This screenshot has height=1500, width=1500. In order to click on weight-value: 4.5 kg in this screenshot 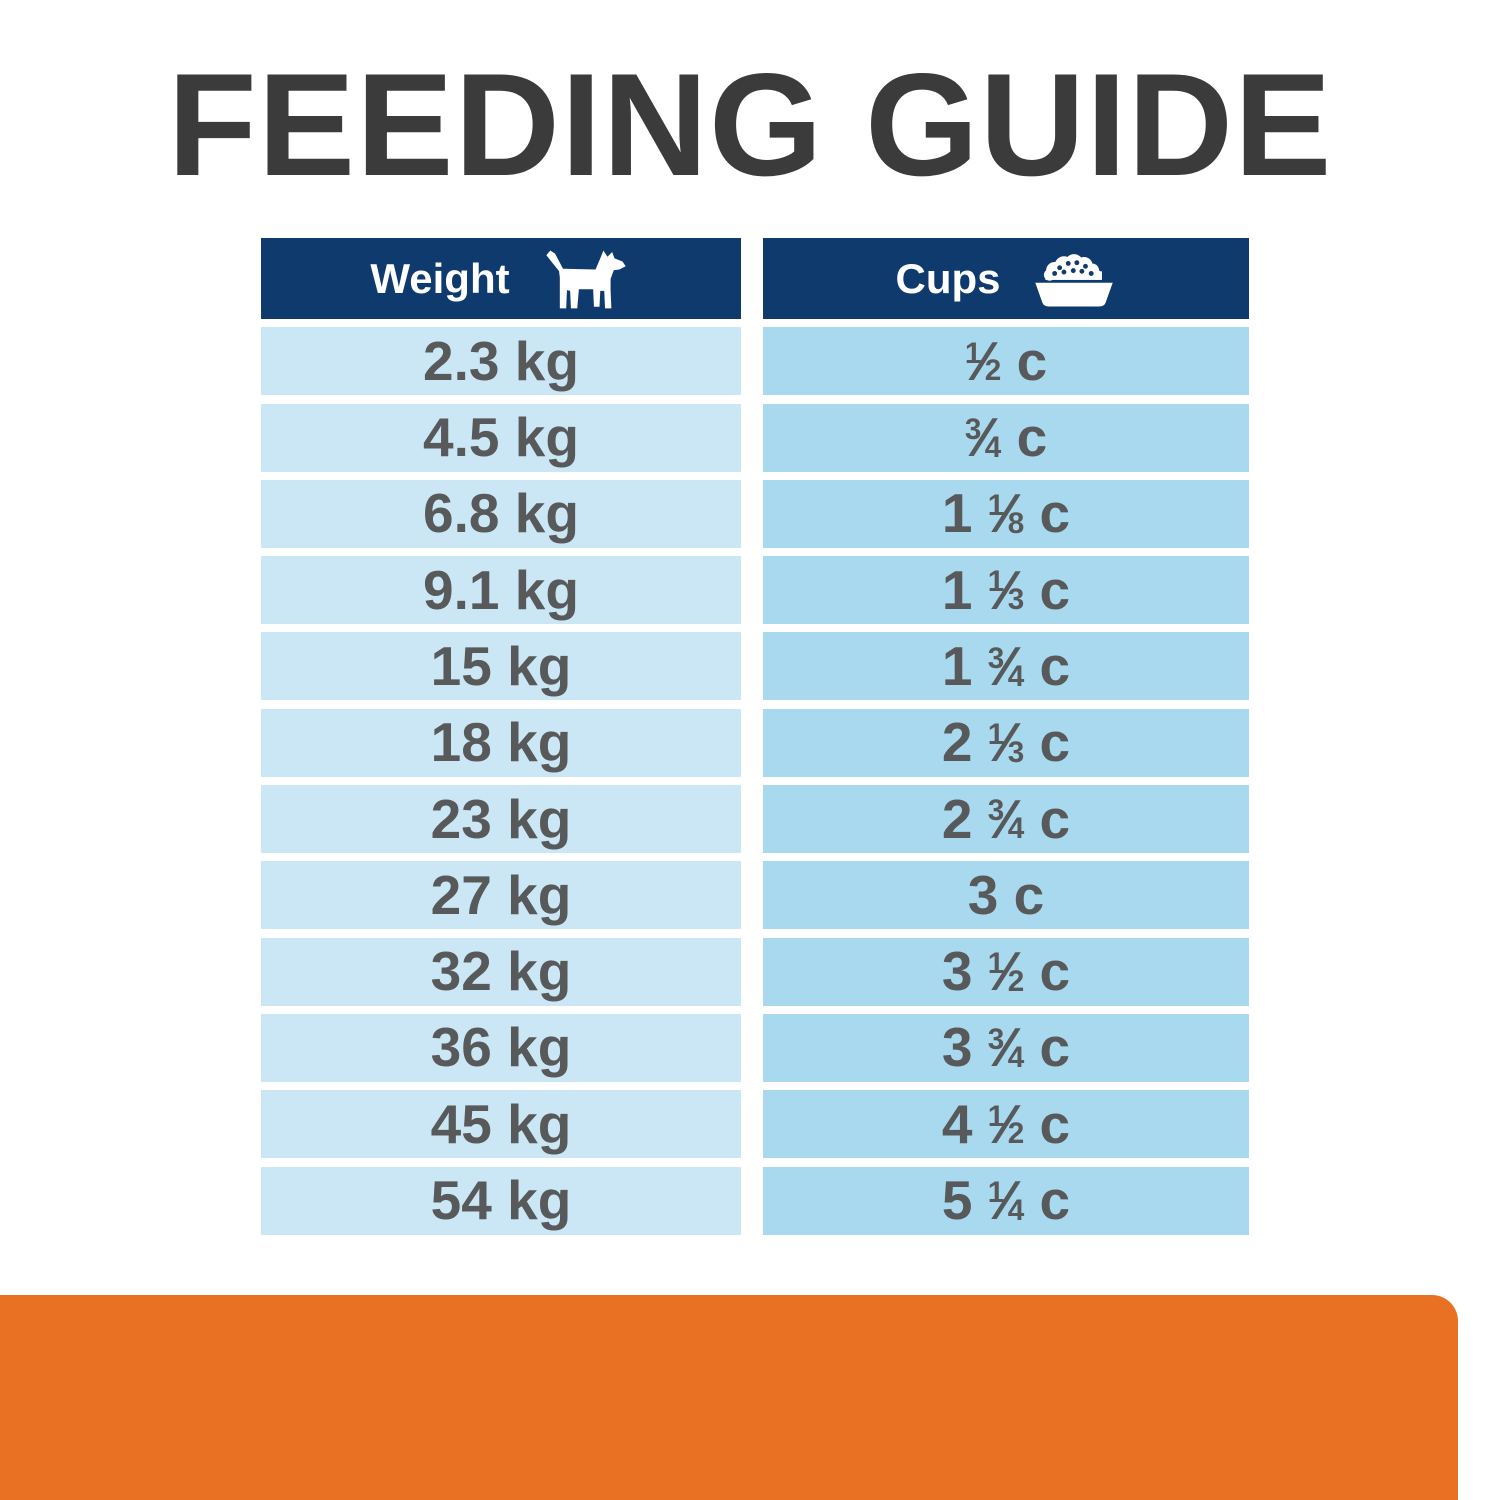, I will do `click(501, 437)`.